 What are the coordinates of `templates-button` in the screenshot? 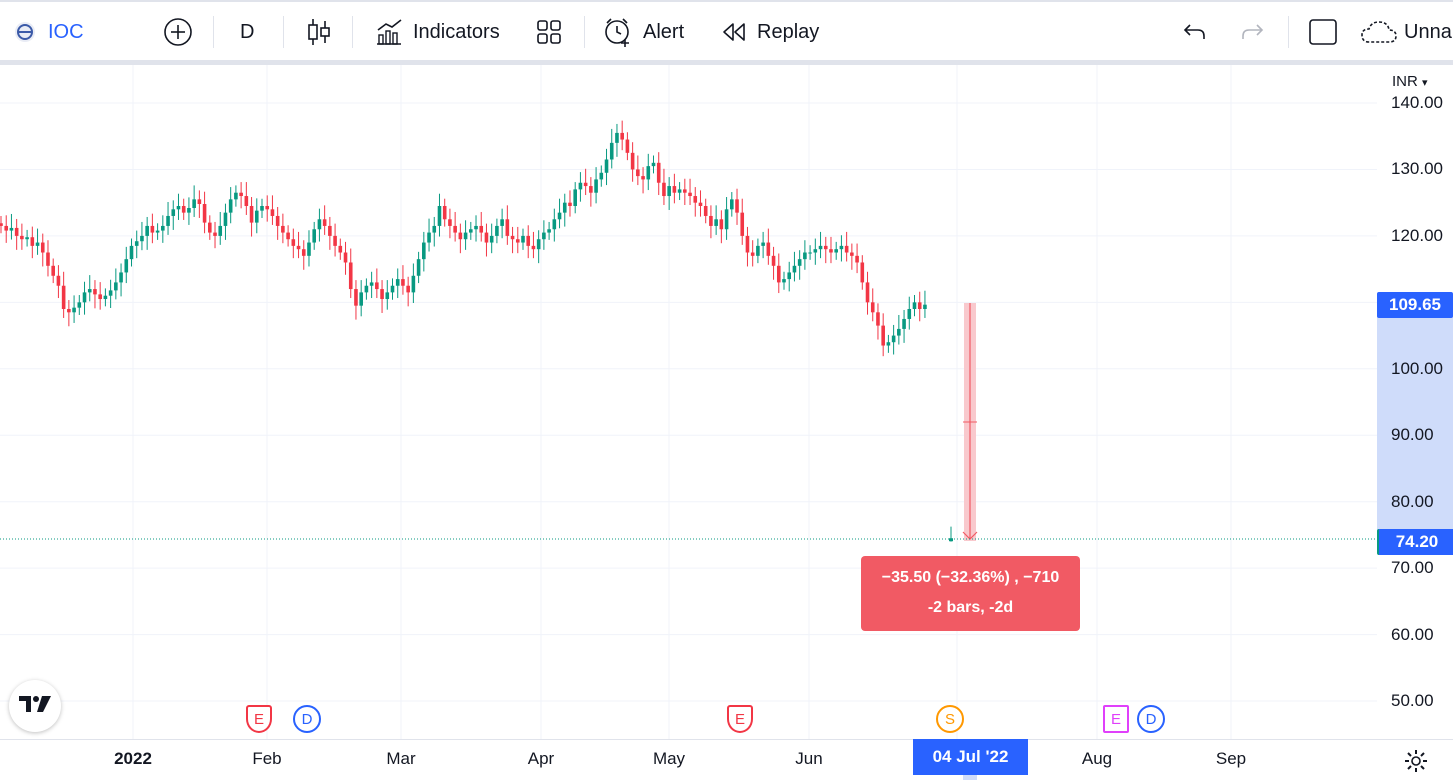 It's located at (549, 32).